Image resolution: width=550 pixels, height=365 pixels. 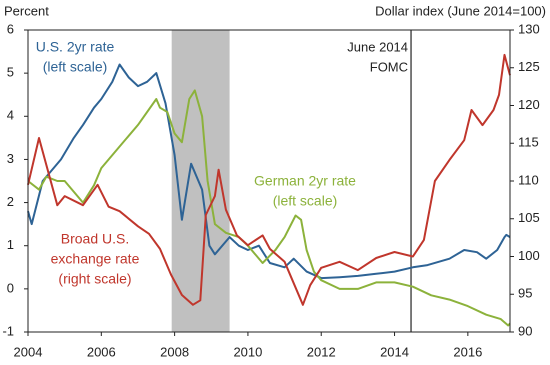 What do you see at coordinates (10, 72) in the screenshot?
I see `y-tick-label: 5` at bounding box center [10, 72].